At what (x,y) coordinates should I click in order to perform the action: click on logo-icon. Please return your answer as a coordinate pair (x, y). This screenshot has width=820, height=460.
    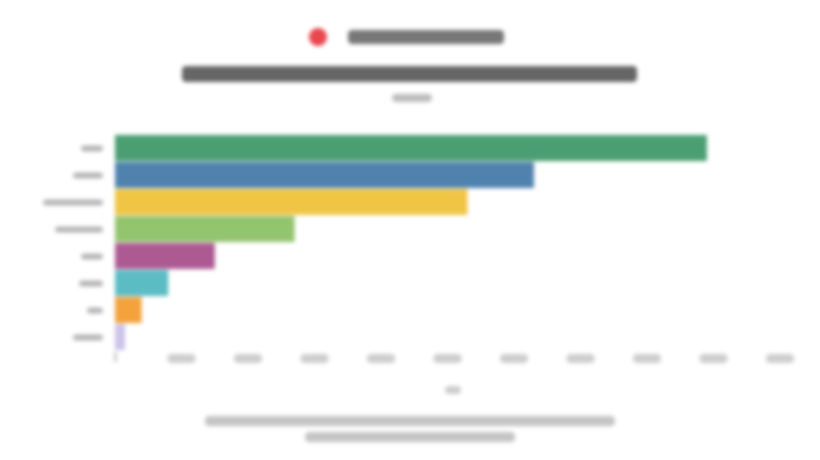
    Looking at the image, I should click on (318, 37).